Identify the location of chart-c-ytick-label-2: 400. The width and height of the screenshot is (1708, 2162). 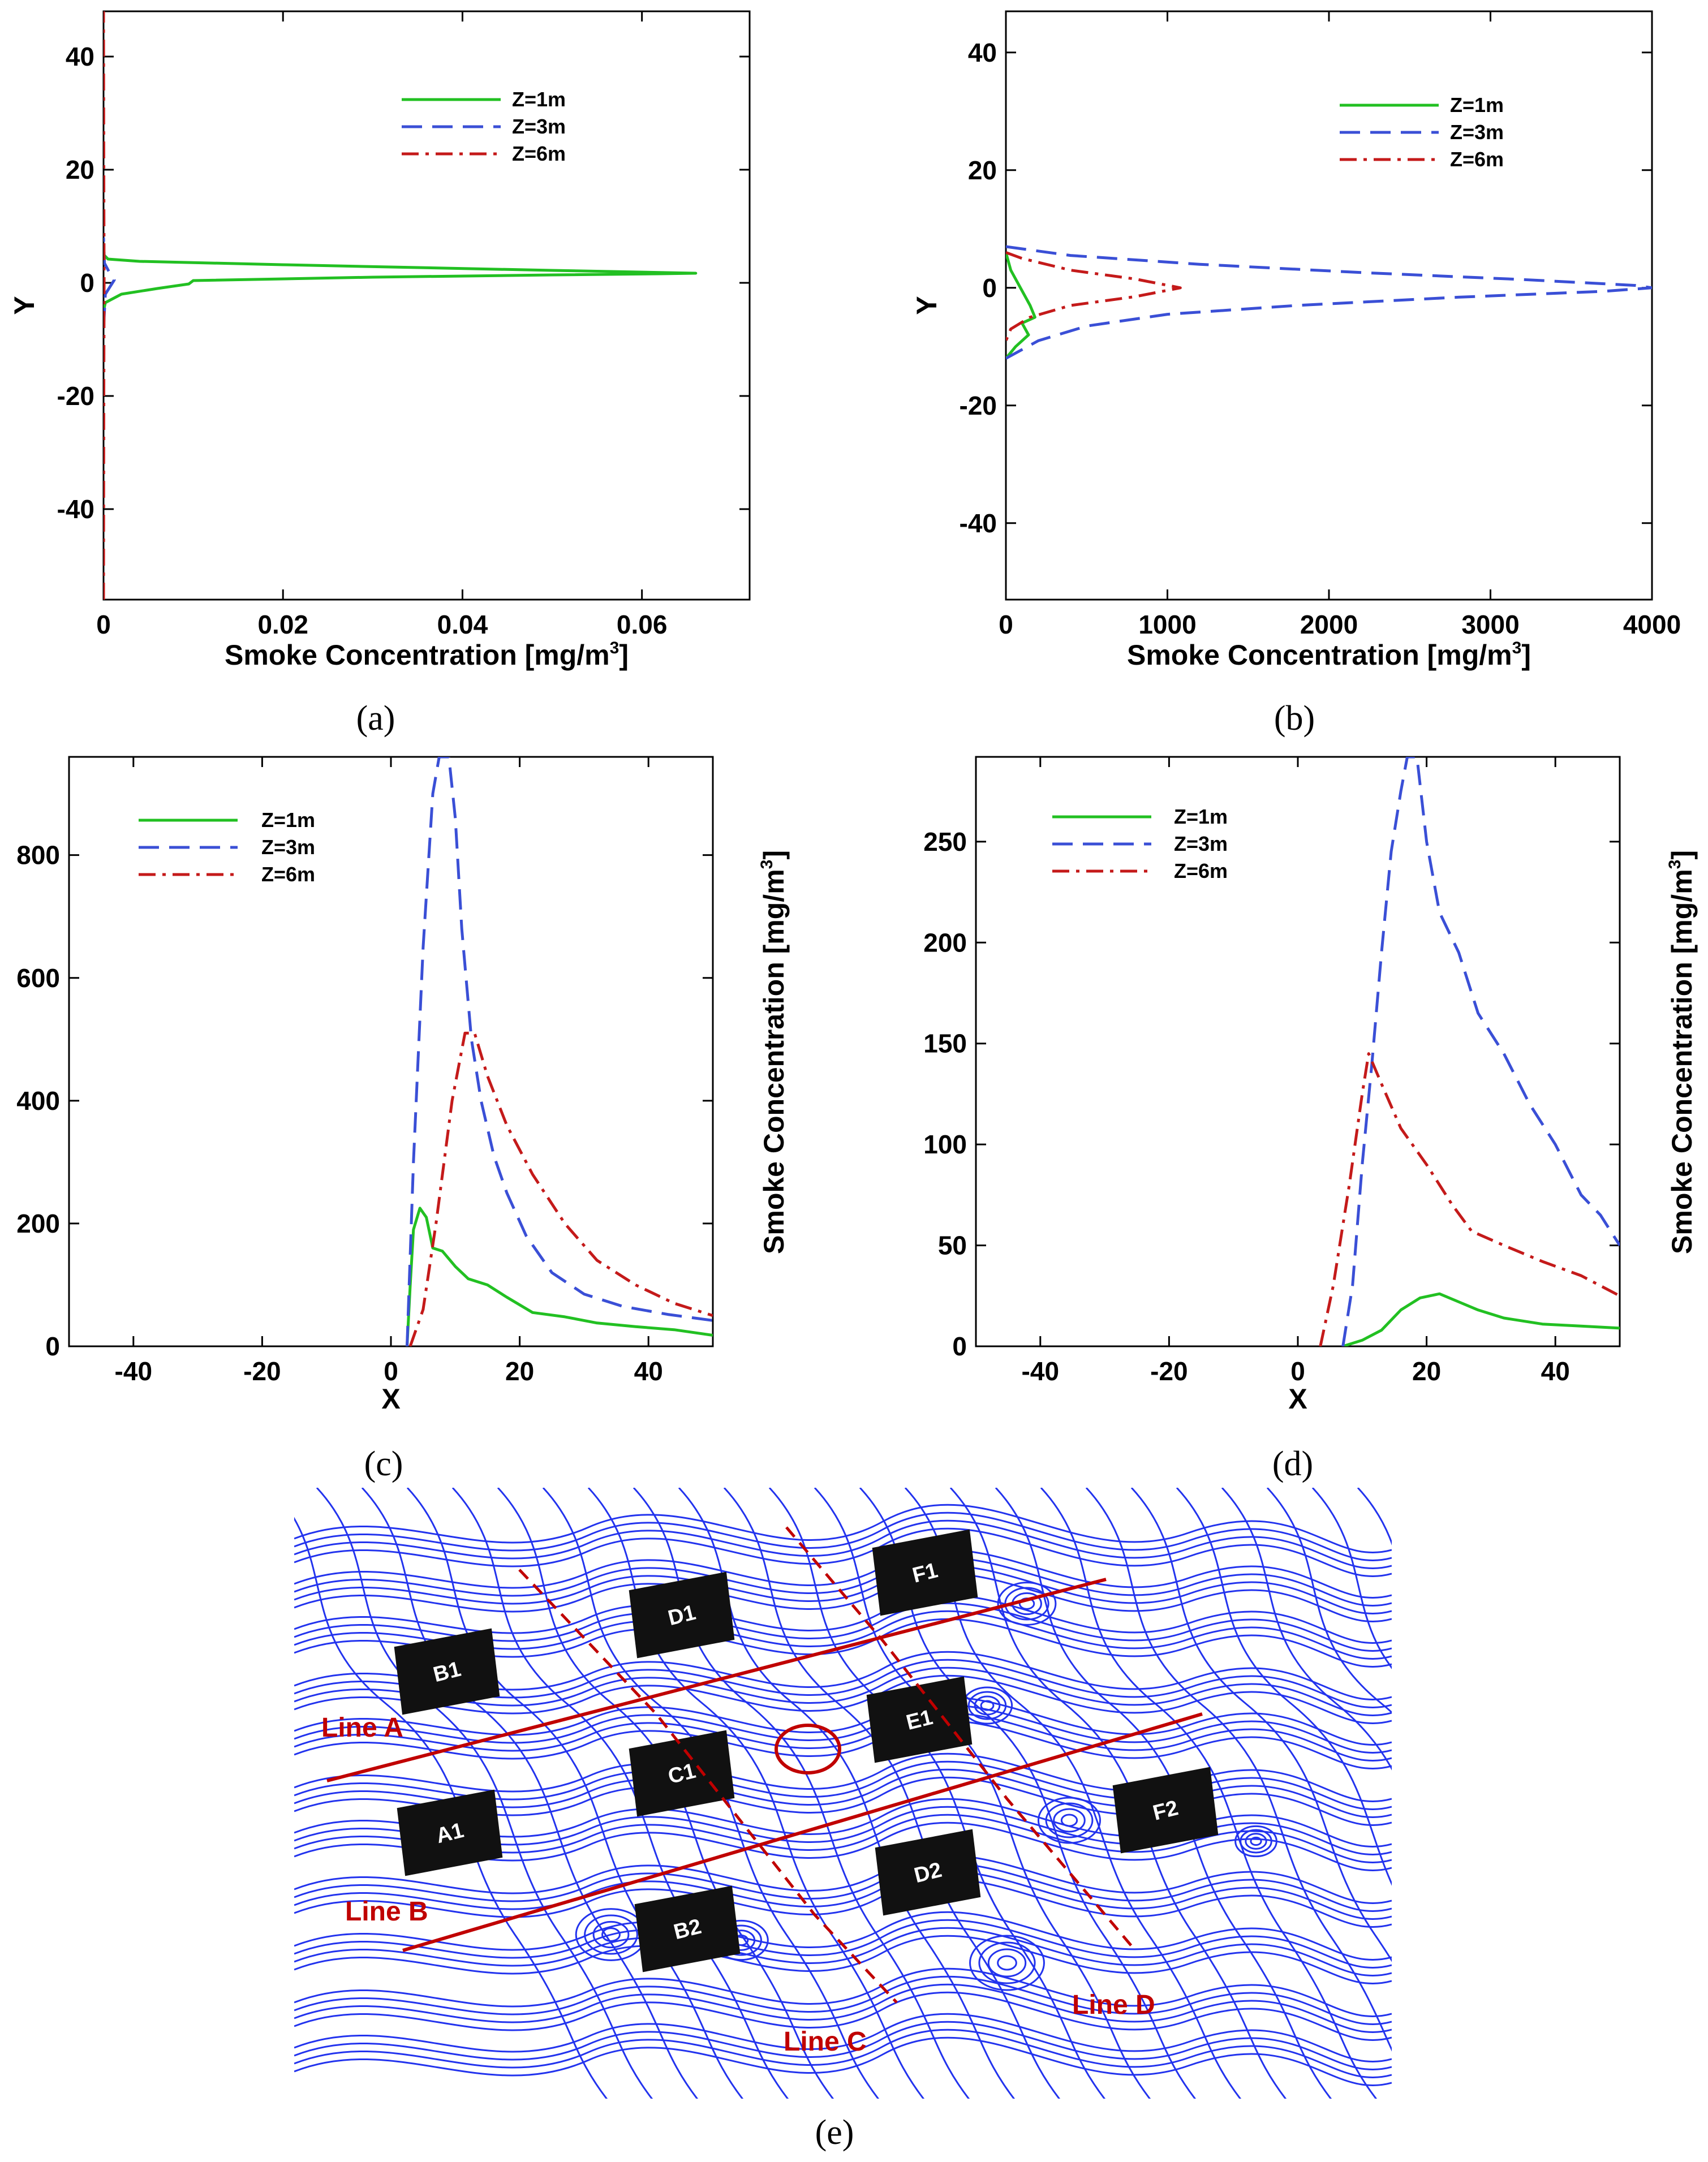
(38, 1101).